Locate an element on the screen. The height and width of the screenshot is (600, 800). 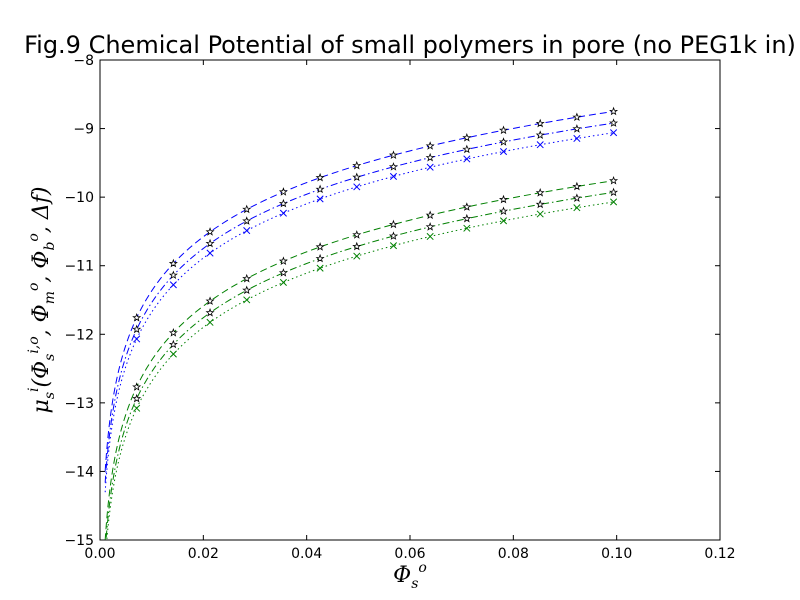
x-tick-label: 0.00 is located at coordinates (99, 554).